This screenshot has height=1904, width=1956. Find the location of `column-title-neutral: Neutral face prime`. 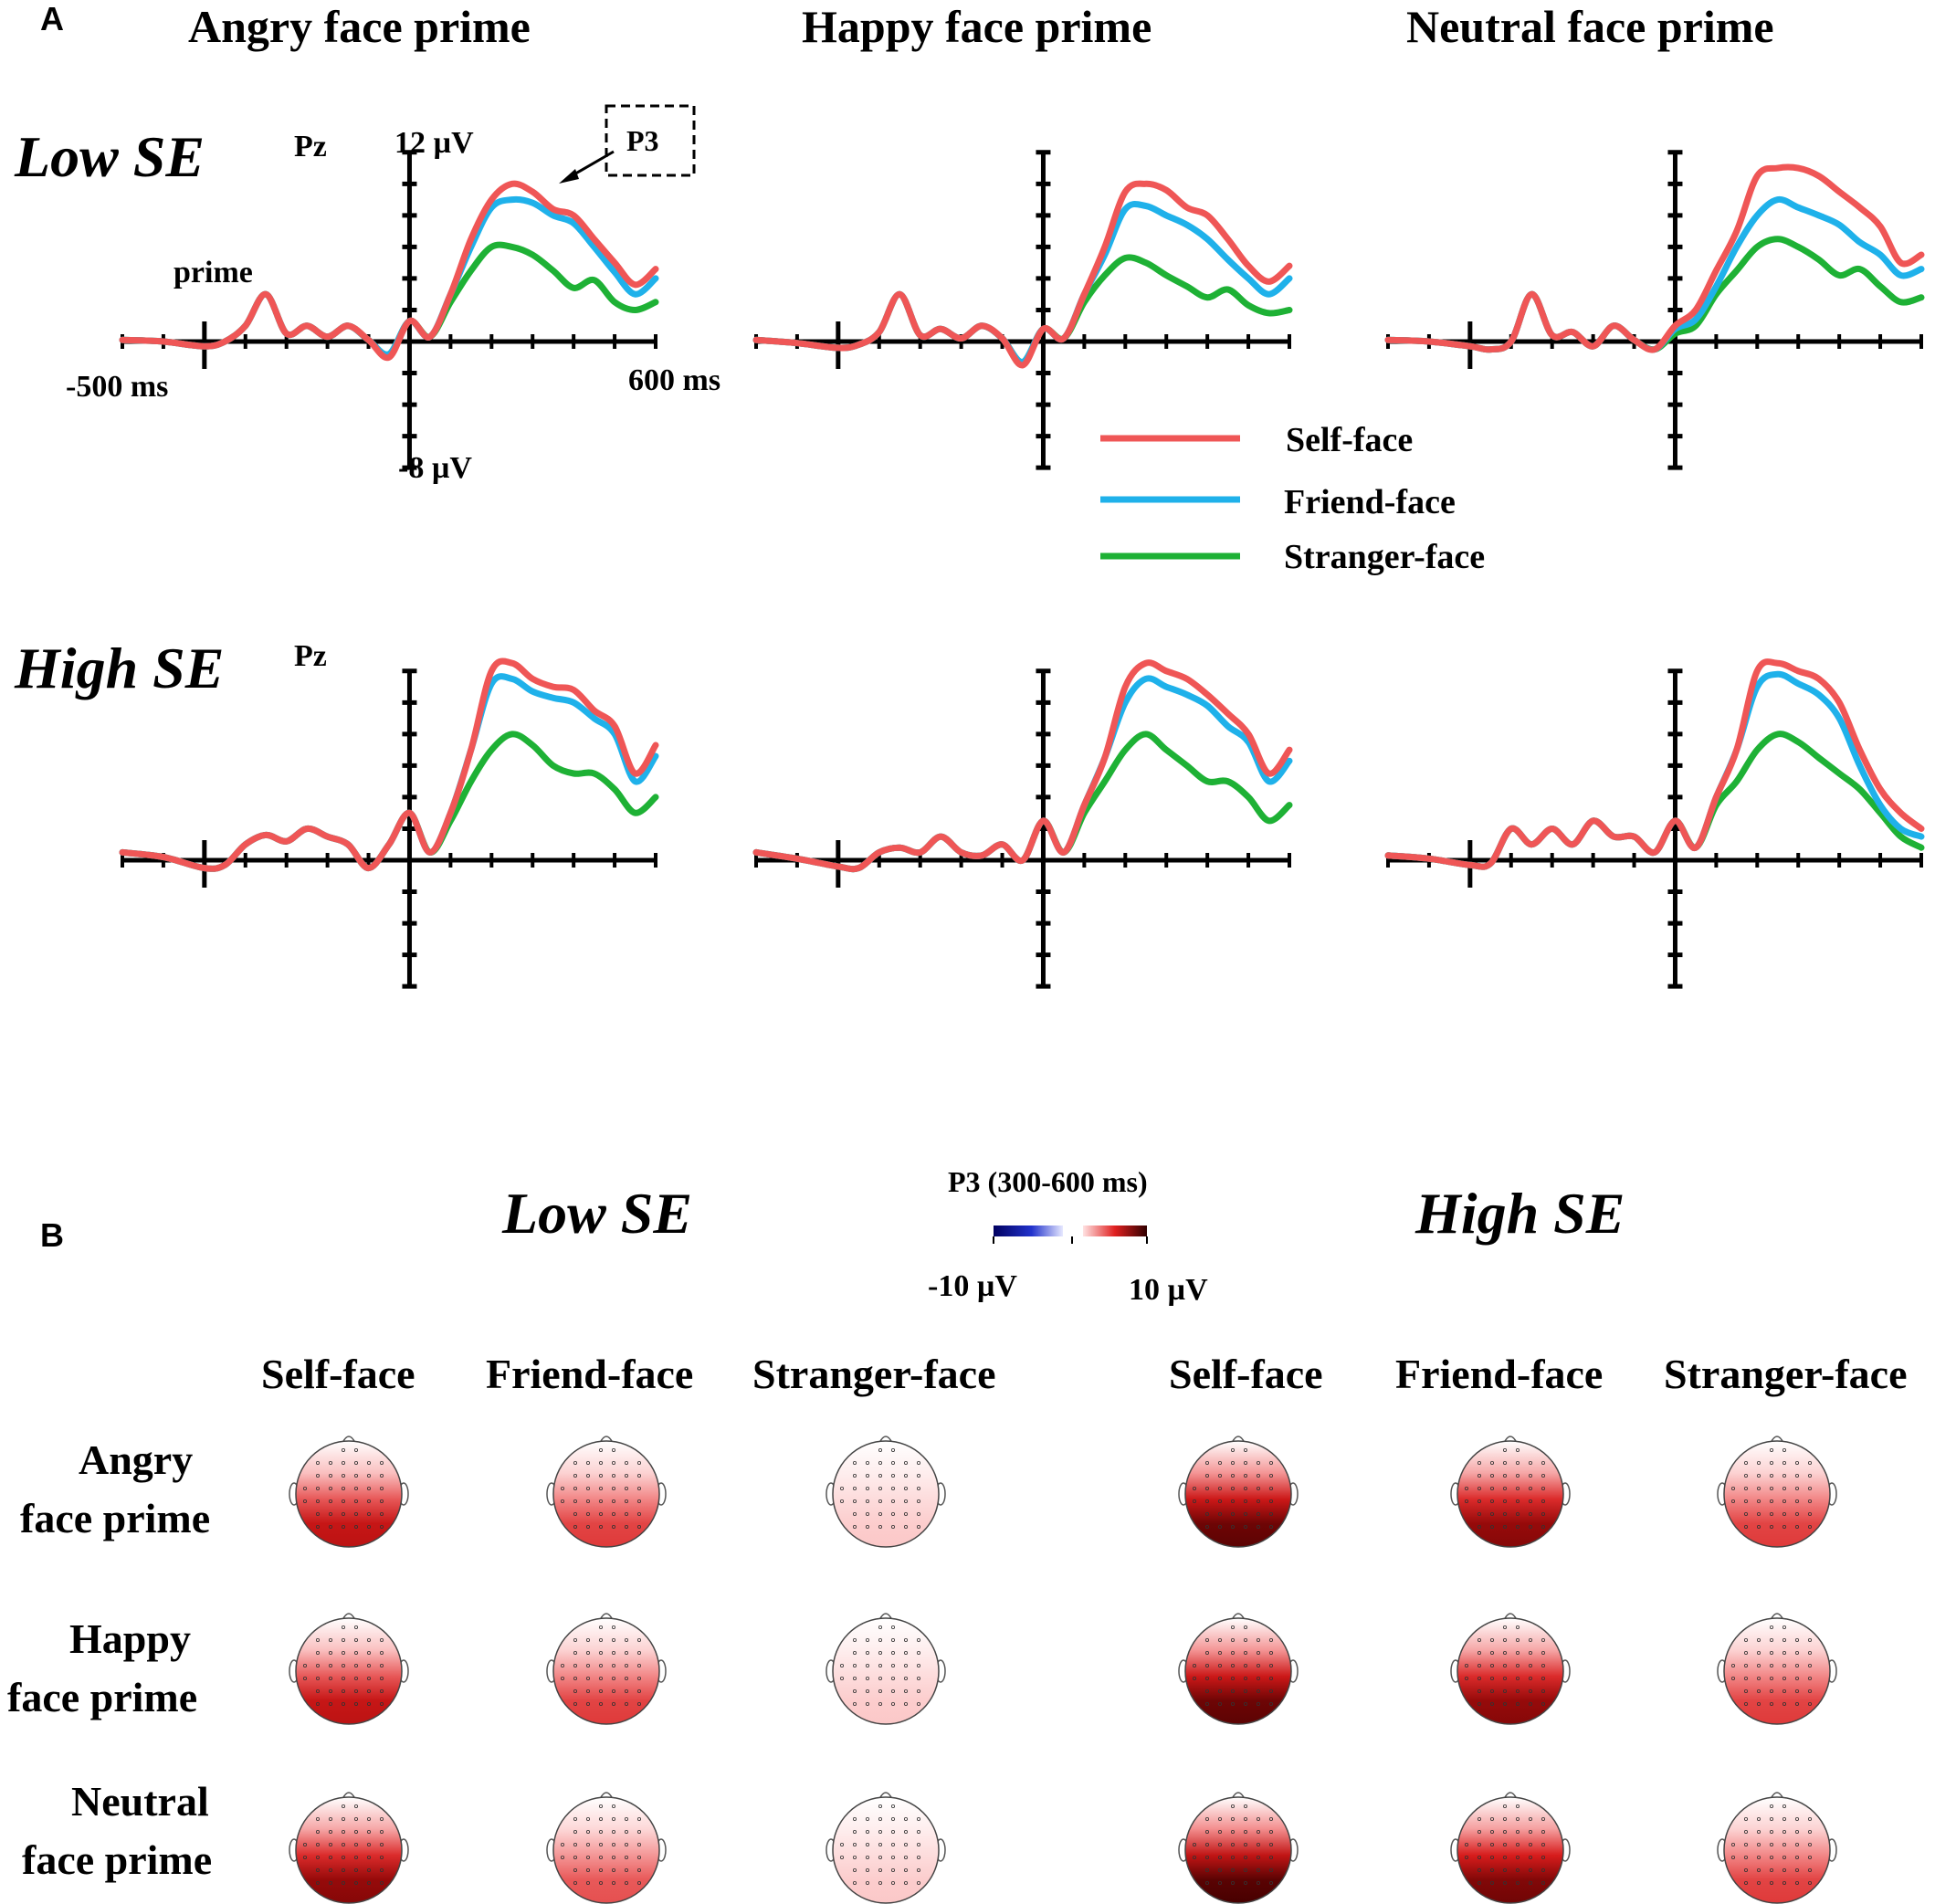

column-title-neutral: Neutral face prime is located at coordinates (1590, 27).